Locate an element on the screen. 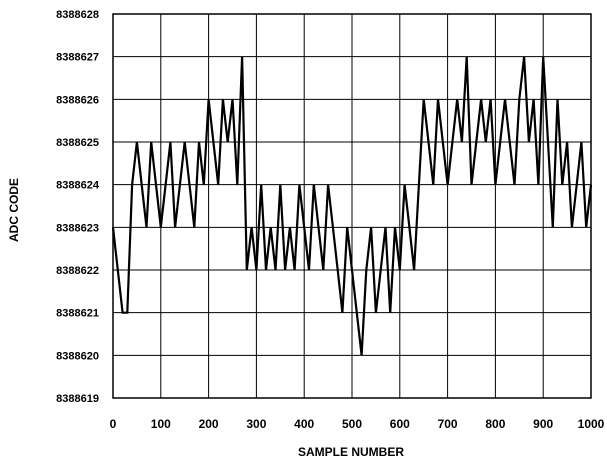 The image size is (607, 469). y-tick-label: 8388622 is located at coordinates (77, 271).